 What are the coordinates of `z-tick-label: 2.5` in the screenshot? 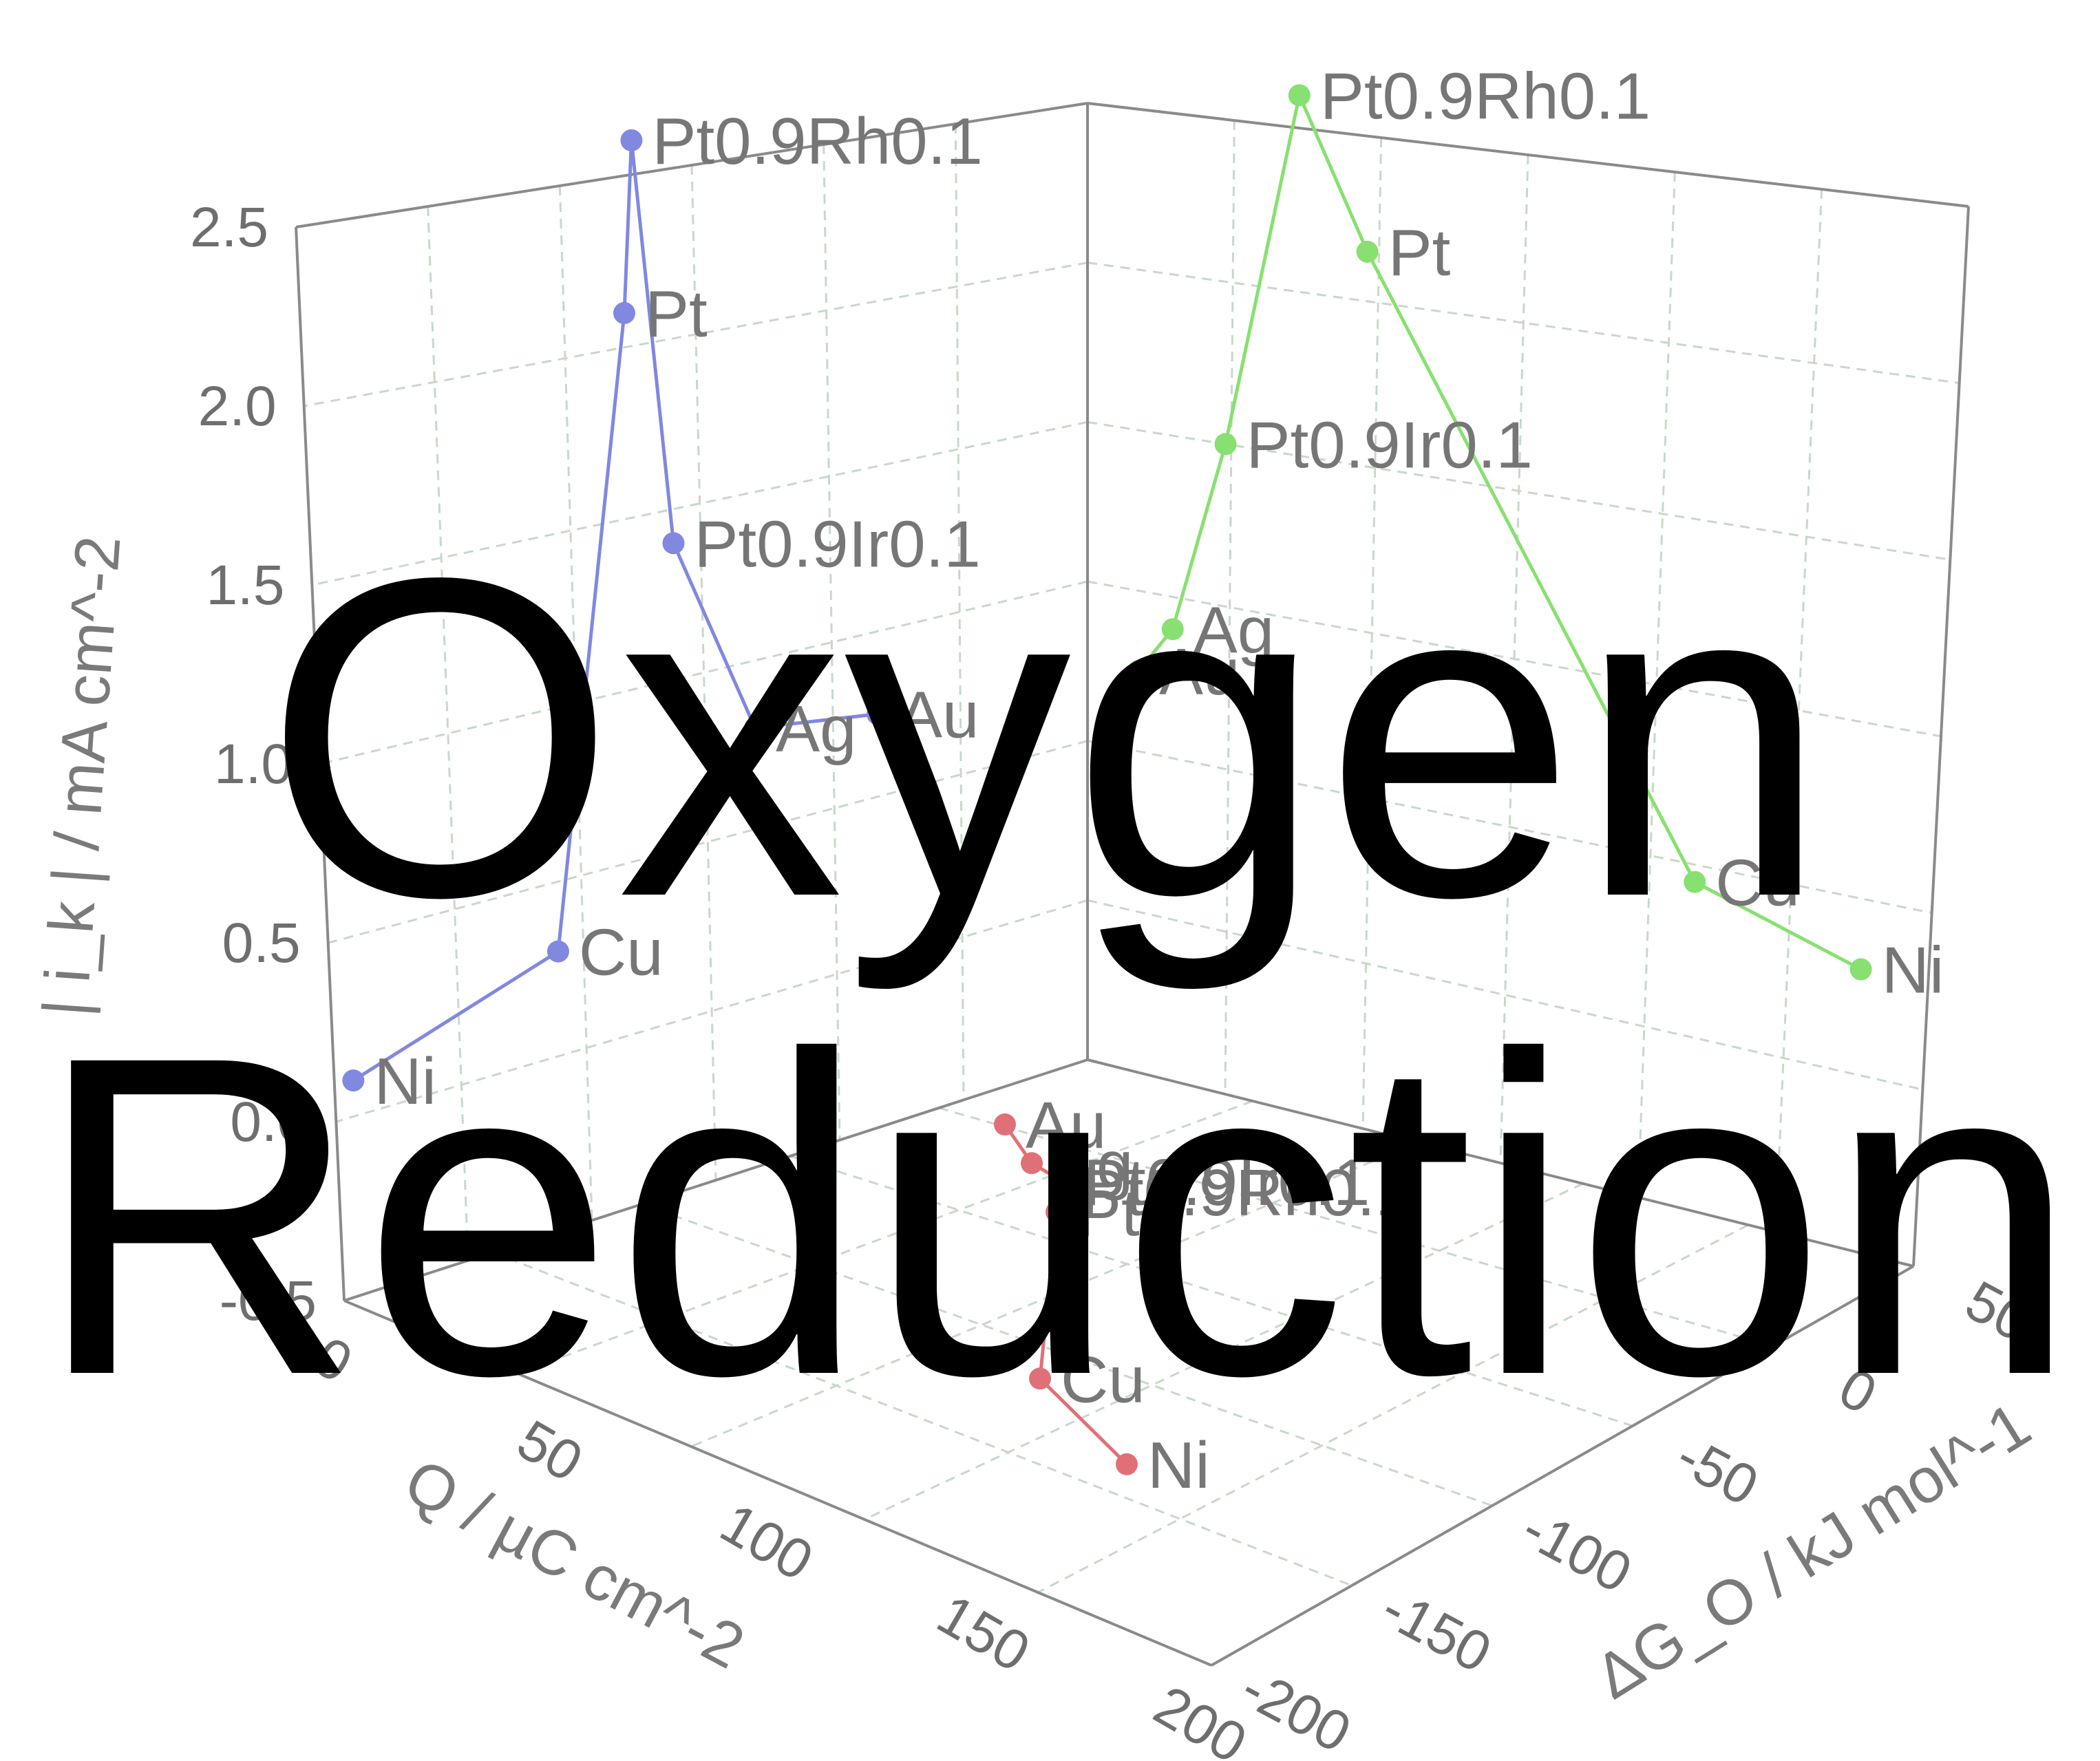 It's located at (229, 227).